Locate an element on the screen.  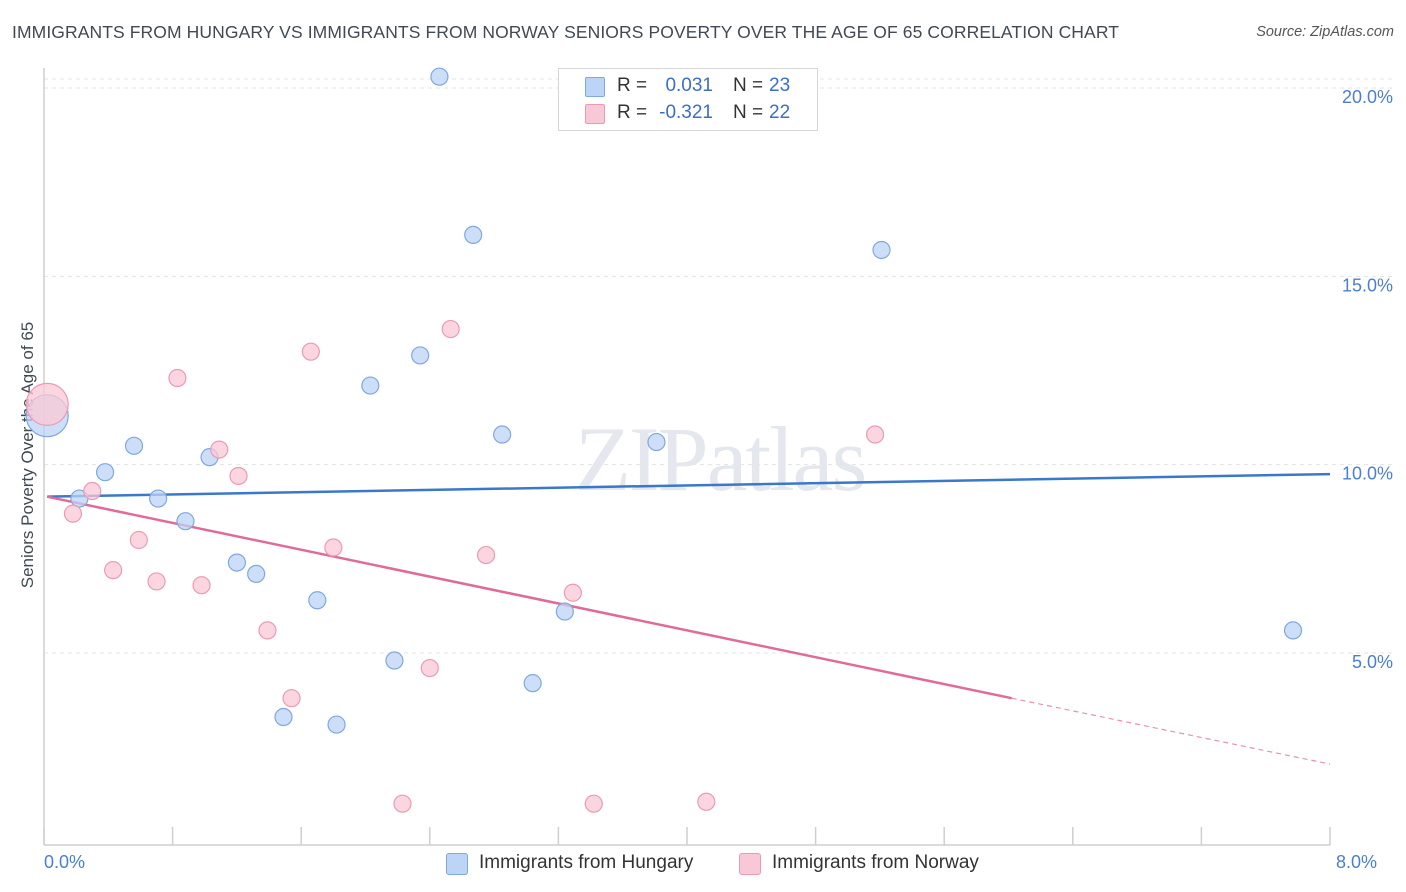
hungary-r-value: 0.031 is located at coordinates (689, 85).